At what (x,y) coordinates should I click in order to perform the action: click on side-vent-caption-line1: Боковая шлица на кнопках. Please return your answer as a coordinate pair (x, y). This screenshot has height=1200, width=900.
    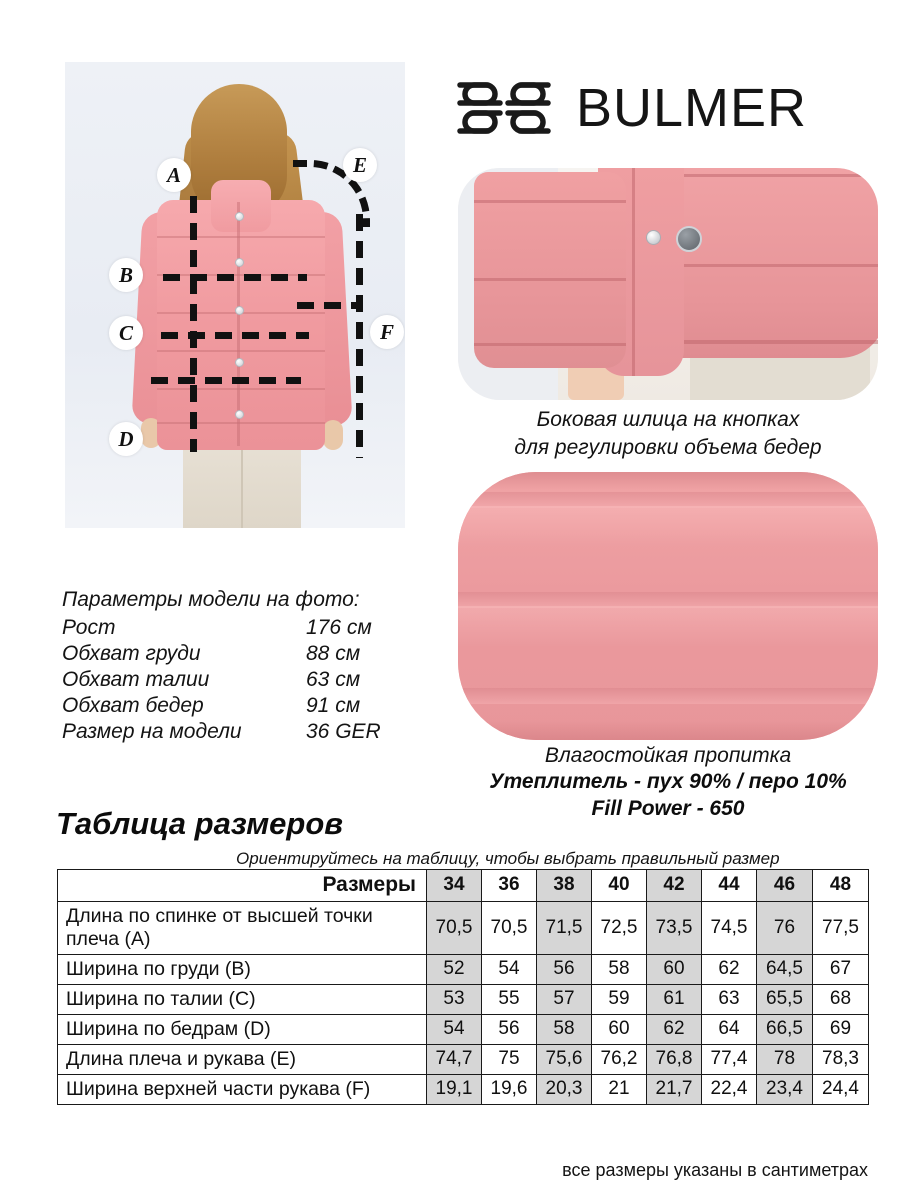
    Looking at the image, I should click on (668, 419).